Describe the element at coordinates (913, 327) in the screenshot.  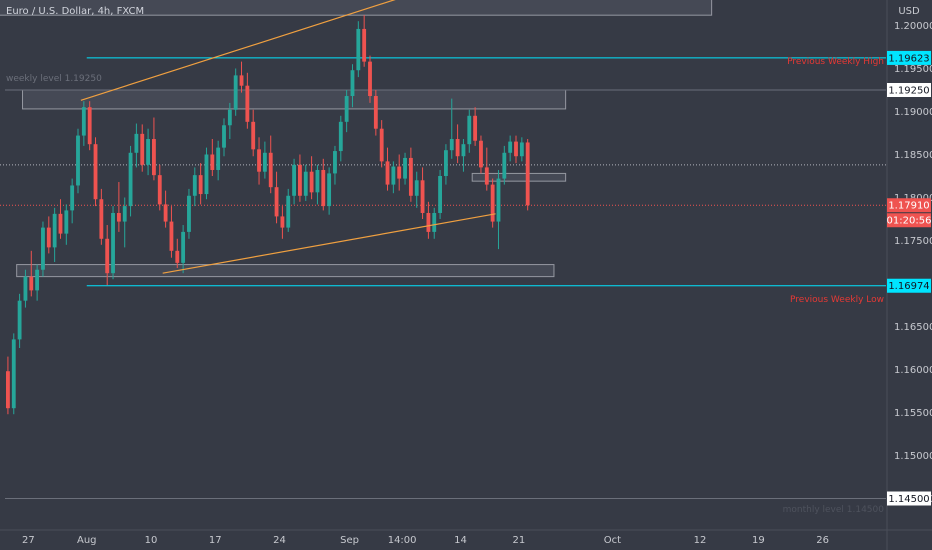
I see `price-tick-label: 1.16500` at that location.